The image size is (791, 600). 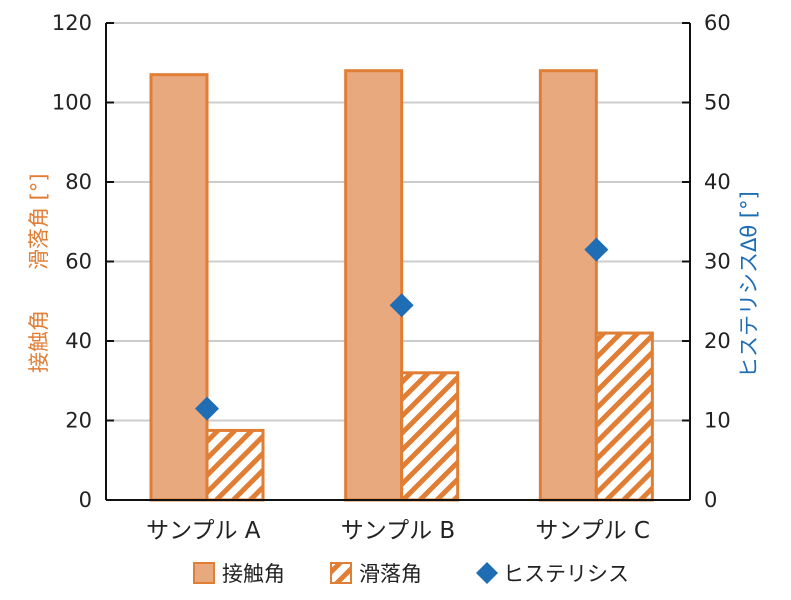 I want to click on y-left-tick-label-2: 40, so click(x=78, y=341).